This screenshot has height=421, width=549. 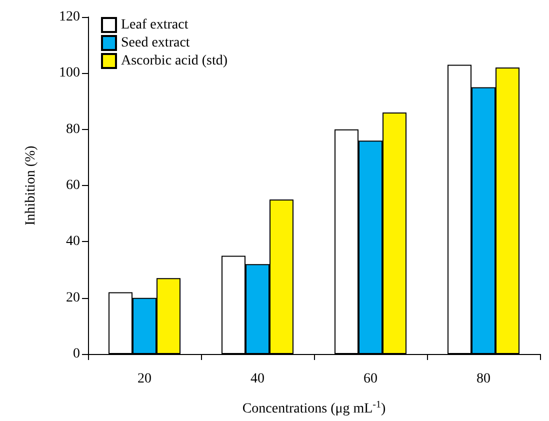 I want to click on y-tick-label: 120, so click(x=69, y=17).